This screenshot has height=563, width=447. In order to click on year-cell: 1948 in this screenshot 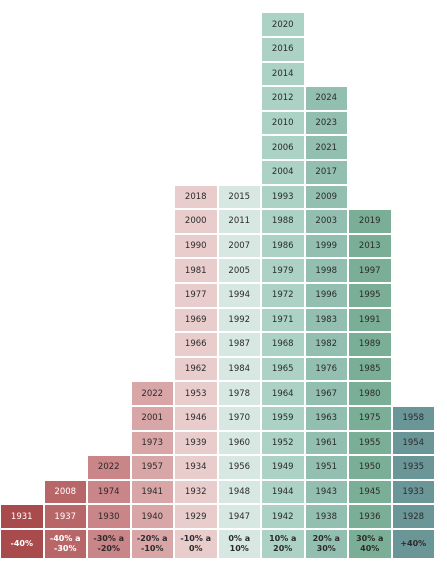, I will do `click(239, 492)`.